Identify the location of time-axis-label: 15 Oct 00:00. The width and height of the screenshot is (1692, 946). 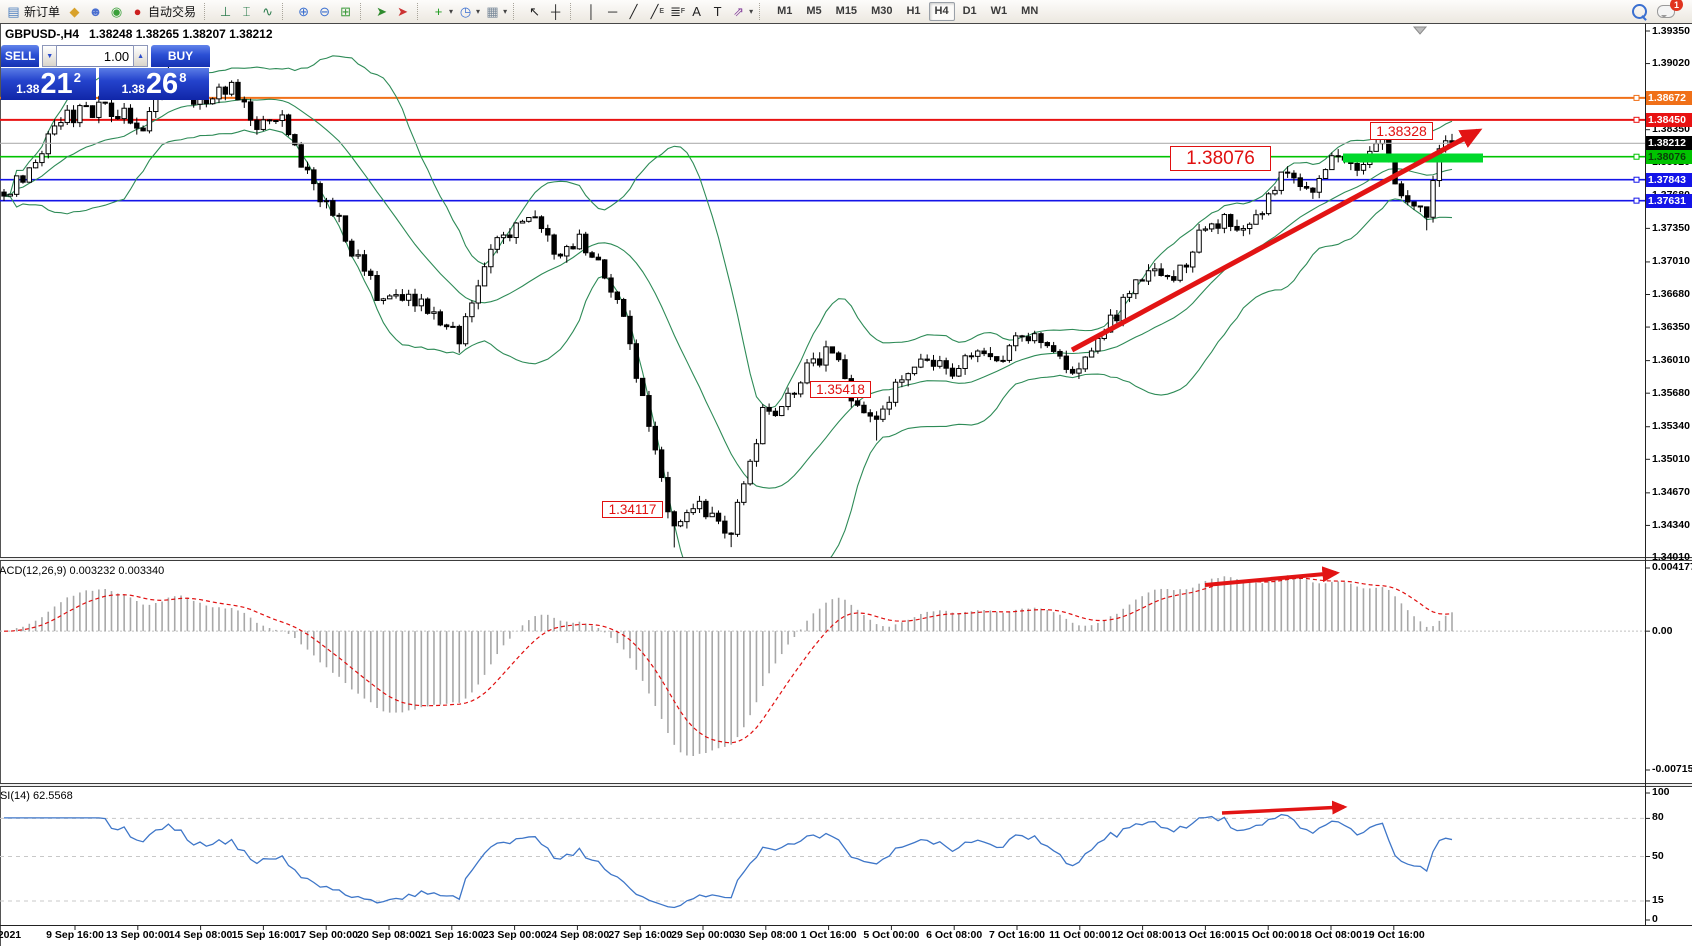
(1268, 935).